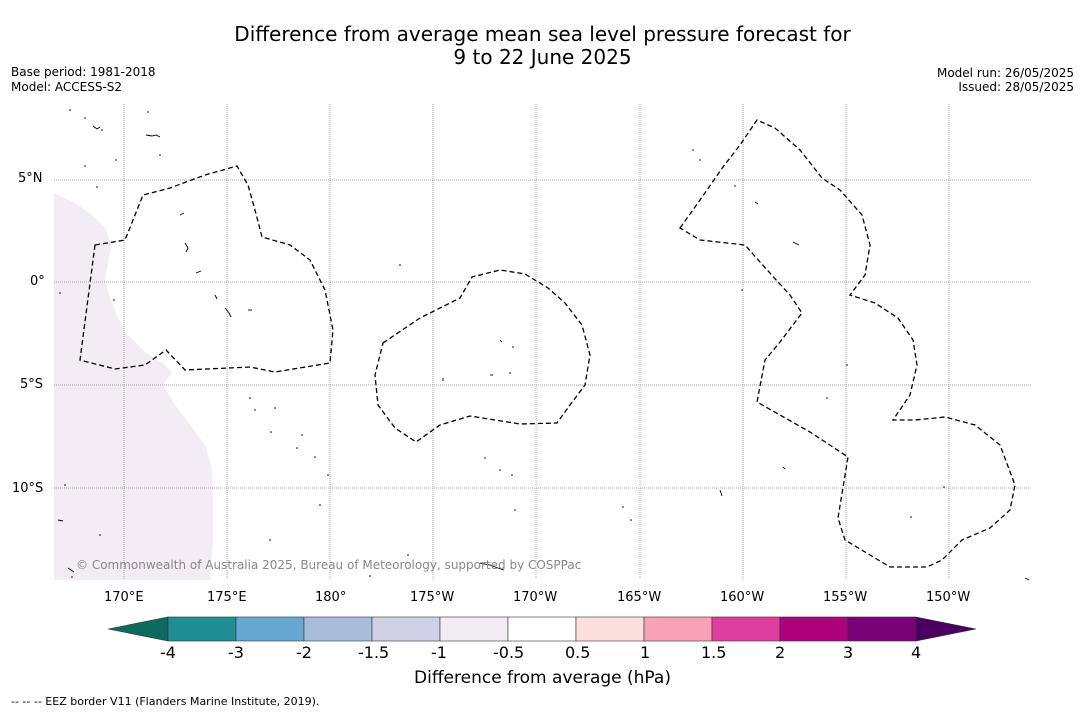  I want to click on colorbar-title: Difference from average (hPa), so click(542, 678).